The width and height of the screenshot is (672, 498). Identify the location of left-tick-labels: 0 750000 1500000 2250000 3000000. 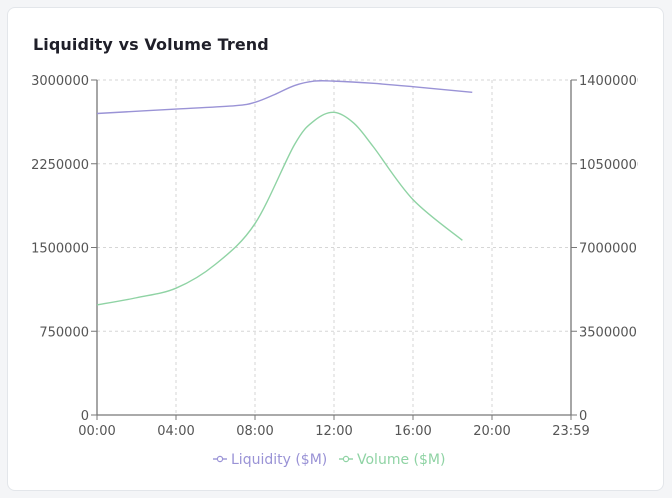
(60, 249).